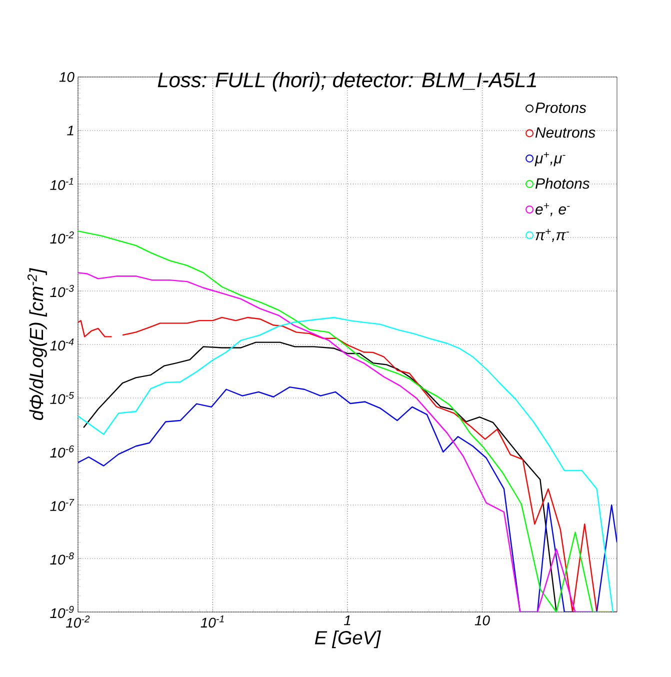 The image size is (671, 677). Describe the element at coordinates (62, 291) in the screenshot. I see `y-tick-label: 10$^{-3}$` at that location.